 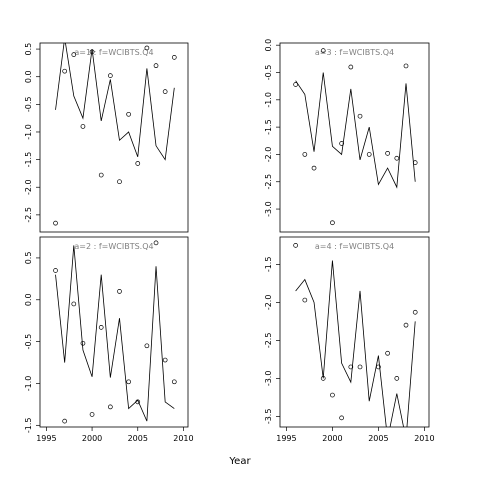 What do you see at coordinates (268, 209) in the screenshot?
I see `y-tick-label: -3.0` at bounding box center [268, 209].